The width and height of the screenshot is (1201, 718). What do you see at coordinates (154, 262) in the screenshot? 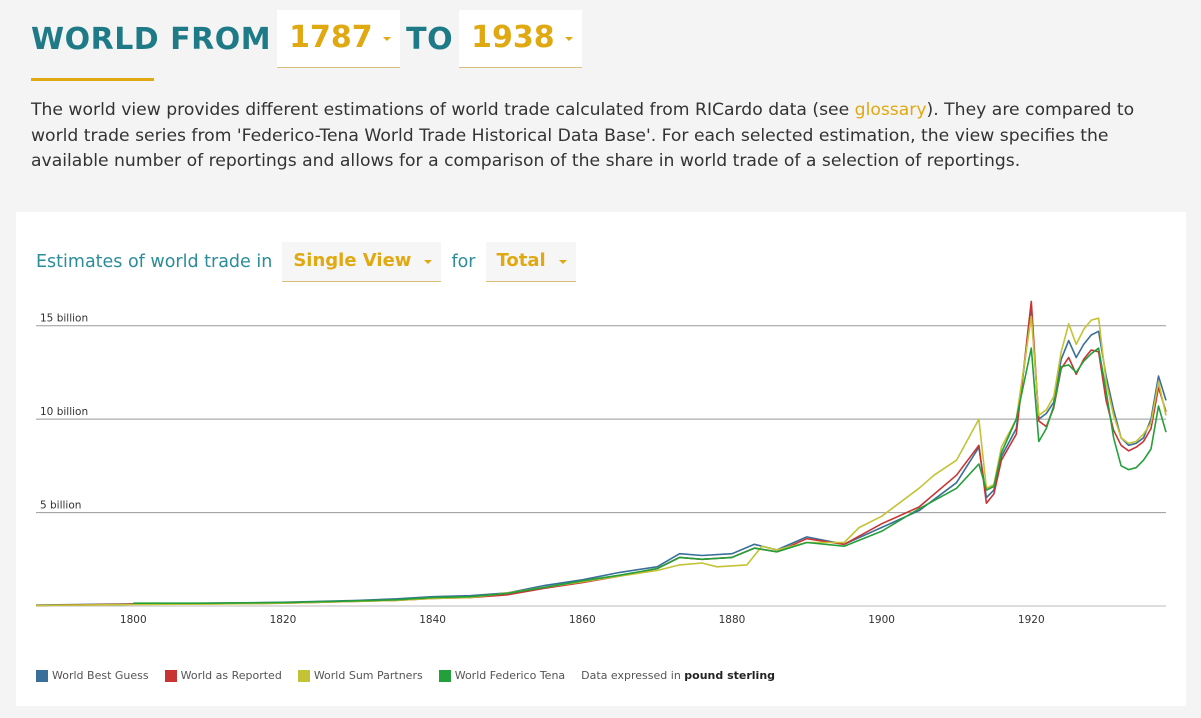
I see `controls-label: Estimates of world trade in` at bounding box center [154, 262].